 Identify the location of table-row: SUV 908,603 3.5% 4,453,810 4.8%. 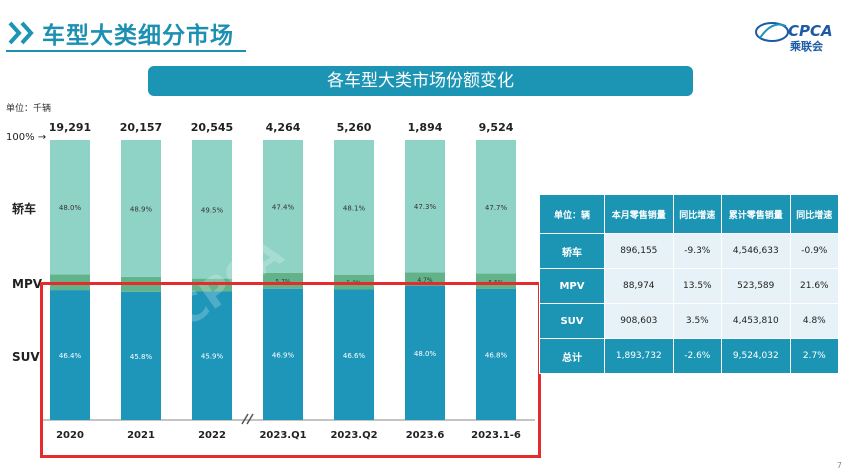
(689, 321).